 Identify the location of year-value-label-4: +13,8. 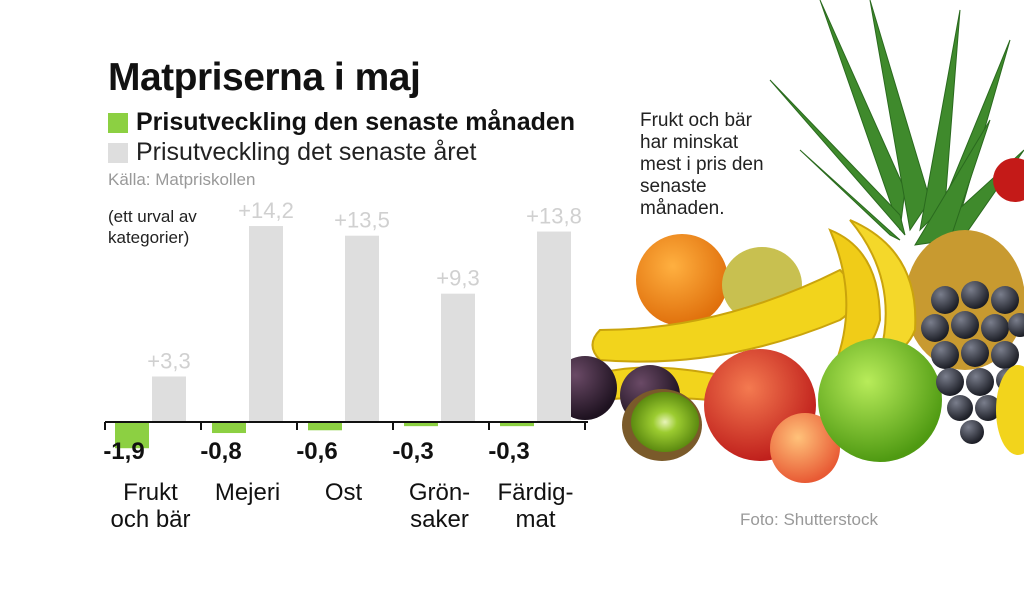
(554, 216).